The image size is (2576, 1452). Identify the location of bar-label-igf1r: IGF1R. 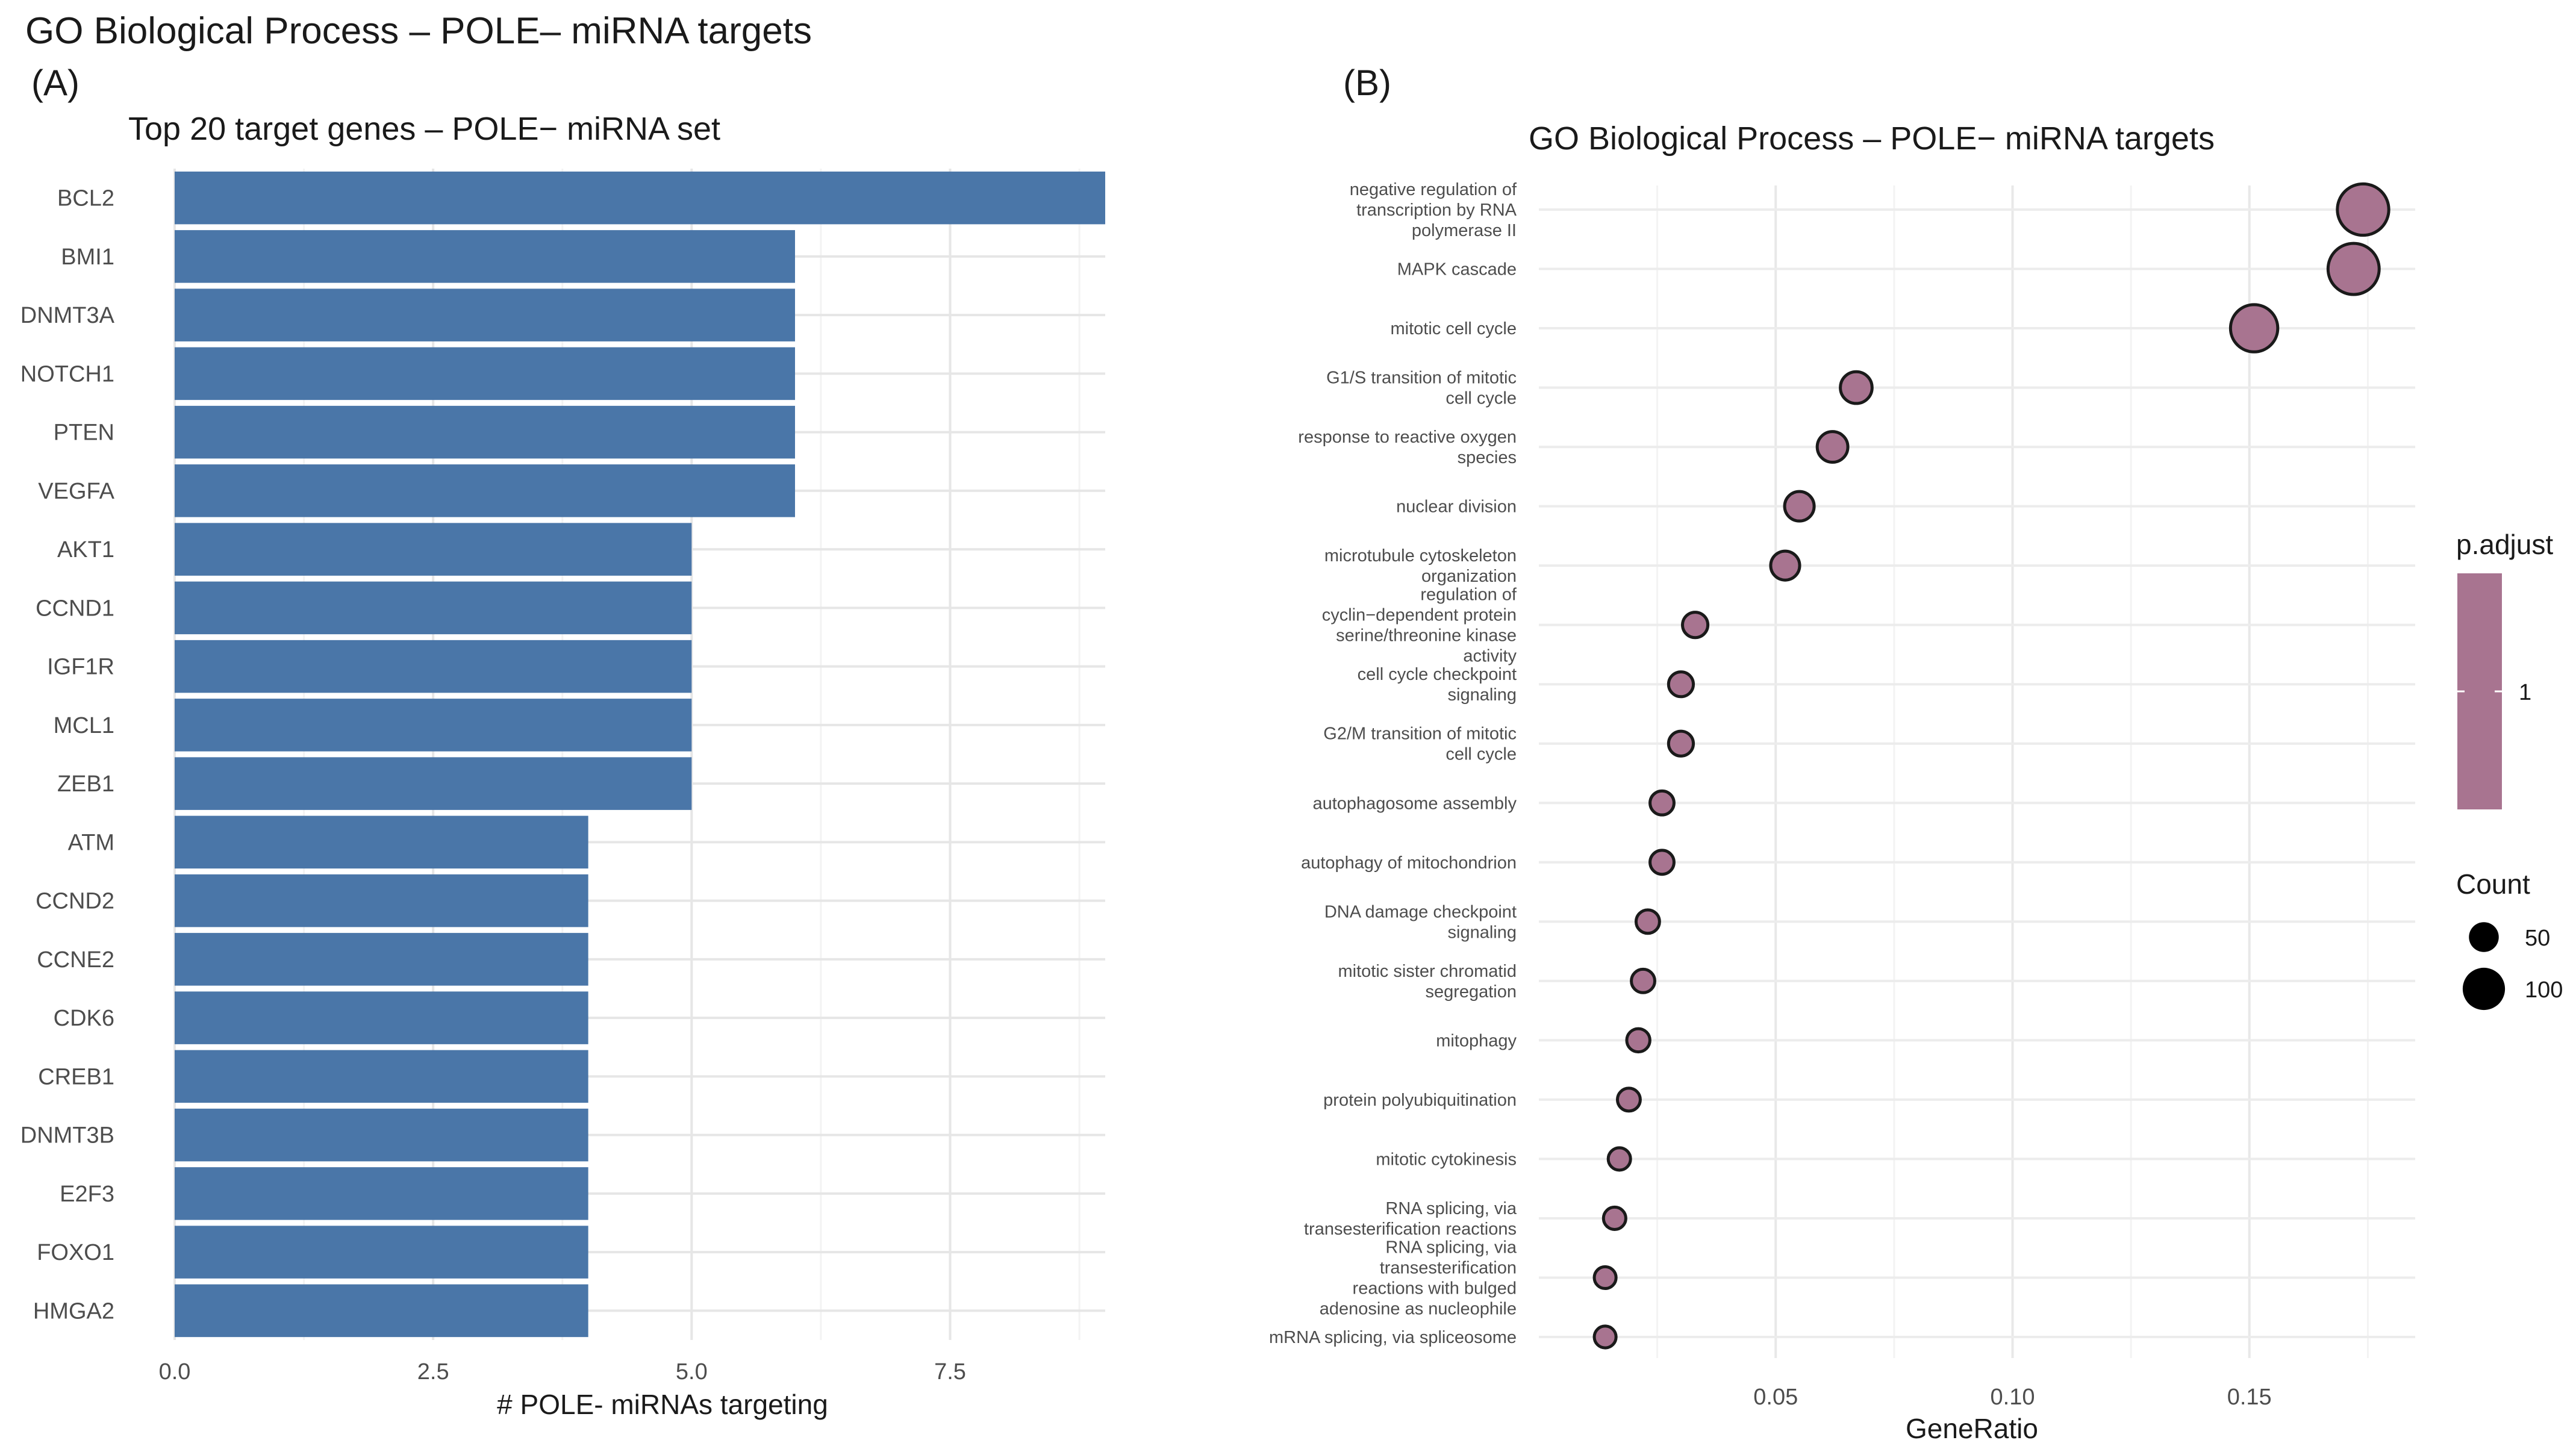
(80, 667).